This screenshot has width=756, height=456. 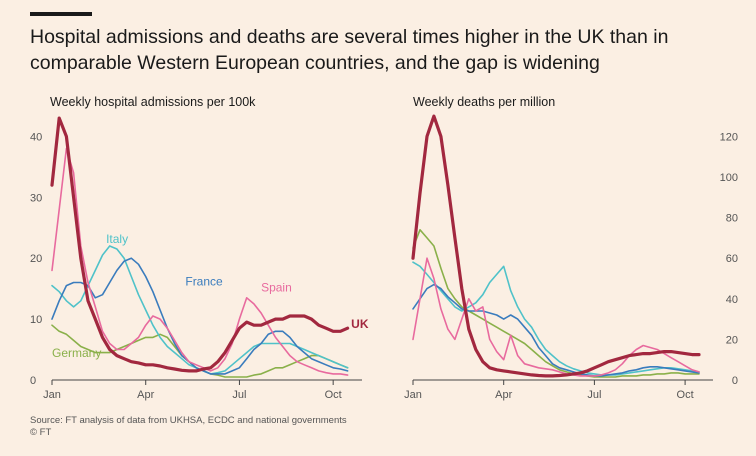 What do you see at coordinates (503, 395) in the screenshot?
I see `deaths-x-tick-apr: Apr` at bounding box center [503, 395].